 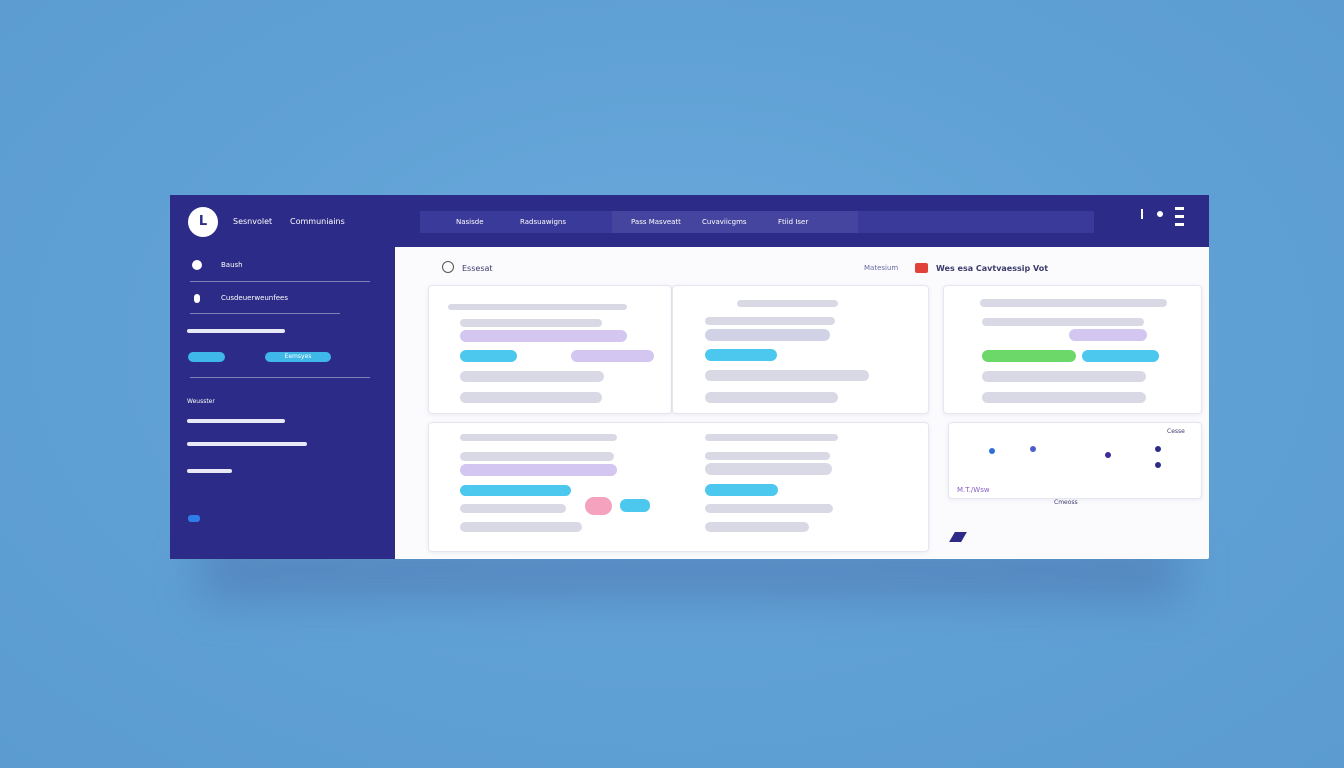 What do you see at coordinates (921, 268) in the screenshot?
I see `alert-icon` at bounding box center [921, 268].